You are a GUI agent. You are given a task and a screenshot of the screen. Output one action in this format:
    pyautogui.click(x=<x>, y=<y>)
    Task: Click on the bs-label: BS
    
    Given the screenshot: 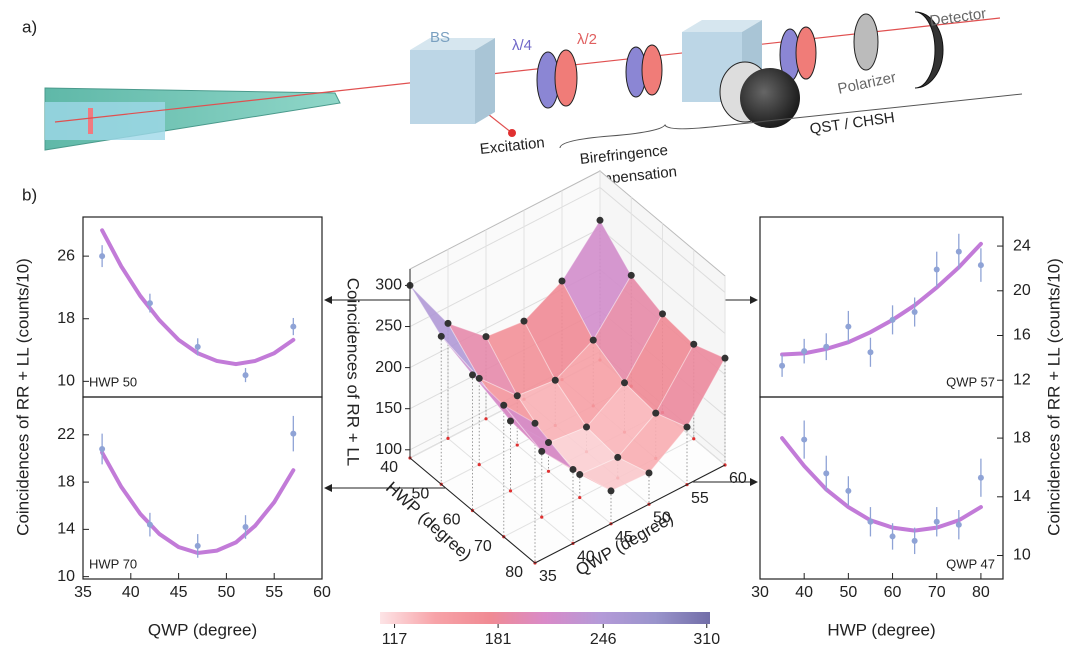 What is the action you would take?
    pyautogui.click(x=440, y=37)
    